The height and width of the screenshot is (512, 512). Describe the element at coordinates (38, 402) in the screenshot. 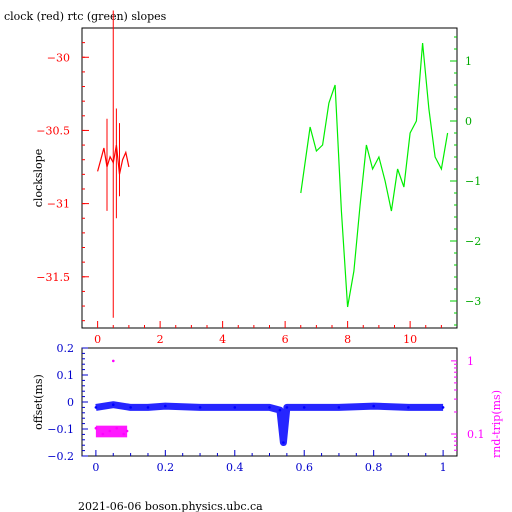

I see `bottom-y-axis-label: offset(ms)` at that location.